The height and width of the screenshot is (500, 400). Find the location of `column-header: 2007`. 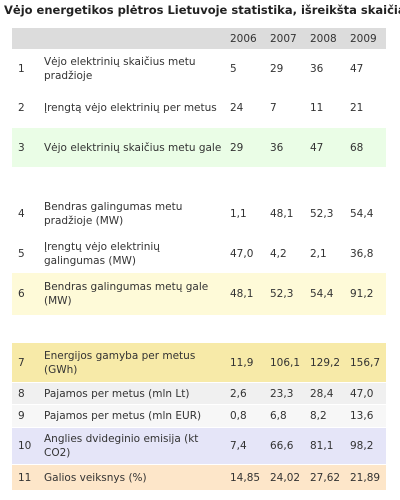

column-header: 2007 is located at coordinates (286, 39).